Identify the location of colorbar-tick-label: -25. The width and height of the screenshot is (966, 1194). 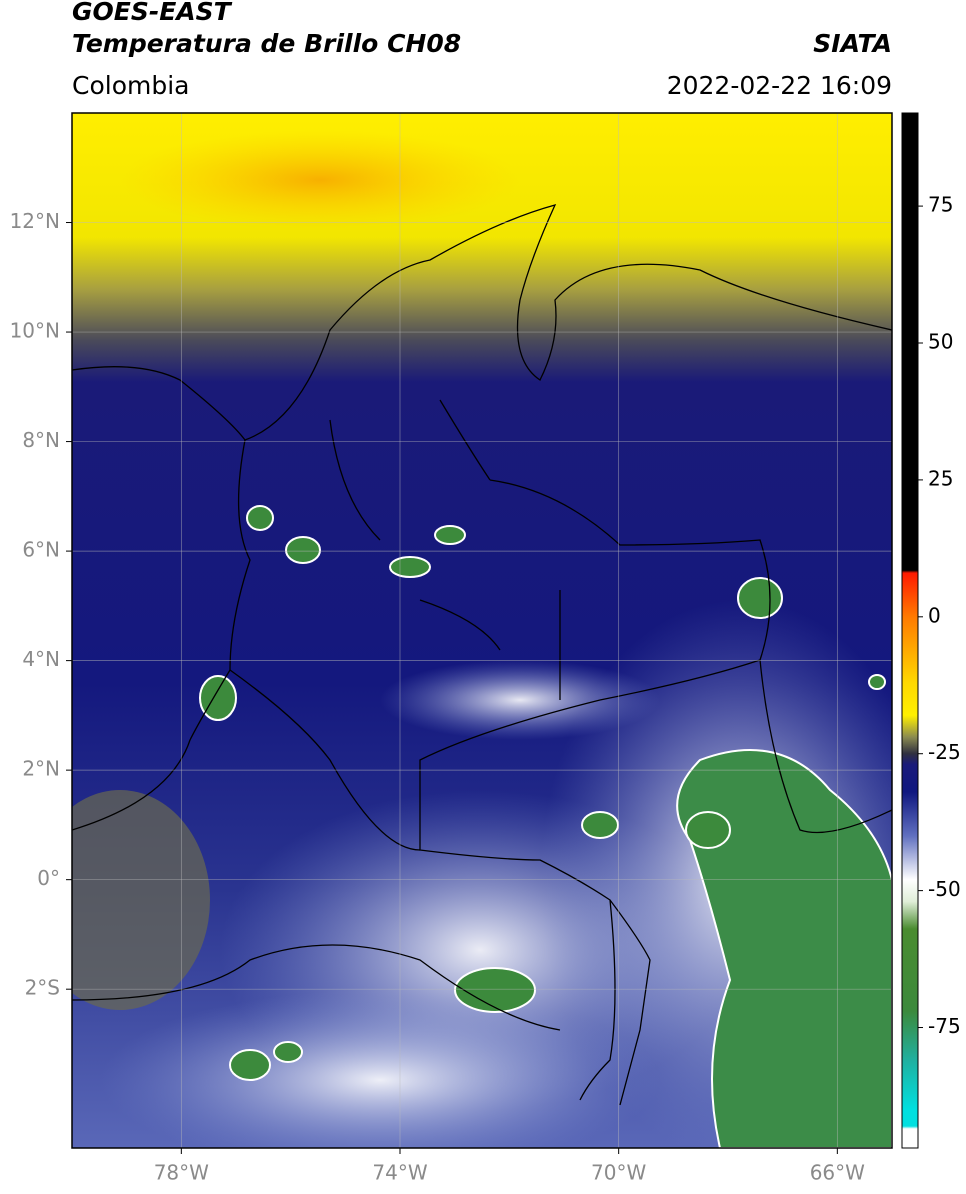
(944, 752).